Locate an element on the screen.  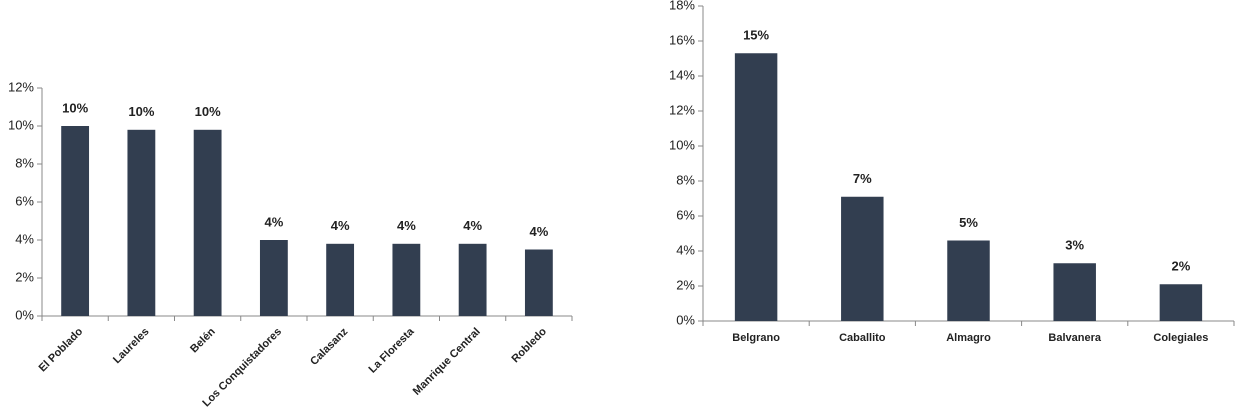
y-tick-label: 14% is located at coordinates (682, 74).